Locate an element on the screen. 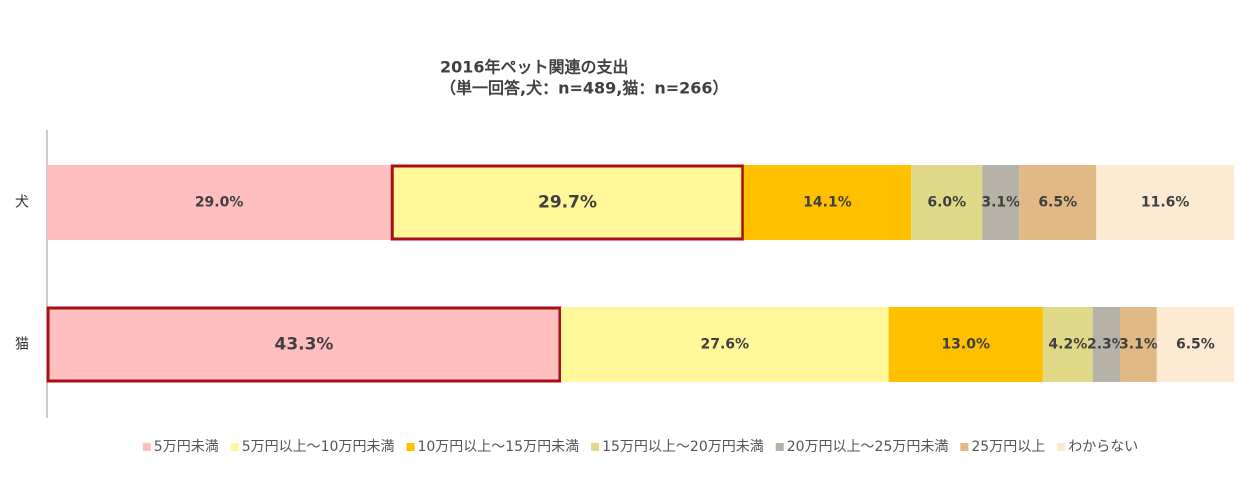 This screenshot has height=501, width=1251. value-label: 13.0% is located at coordinates (965, 345).